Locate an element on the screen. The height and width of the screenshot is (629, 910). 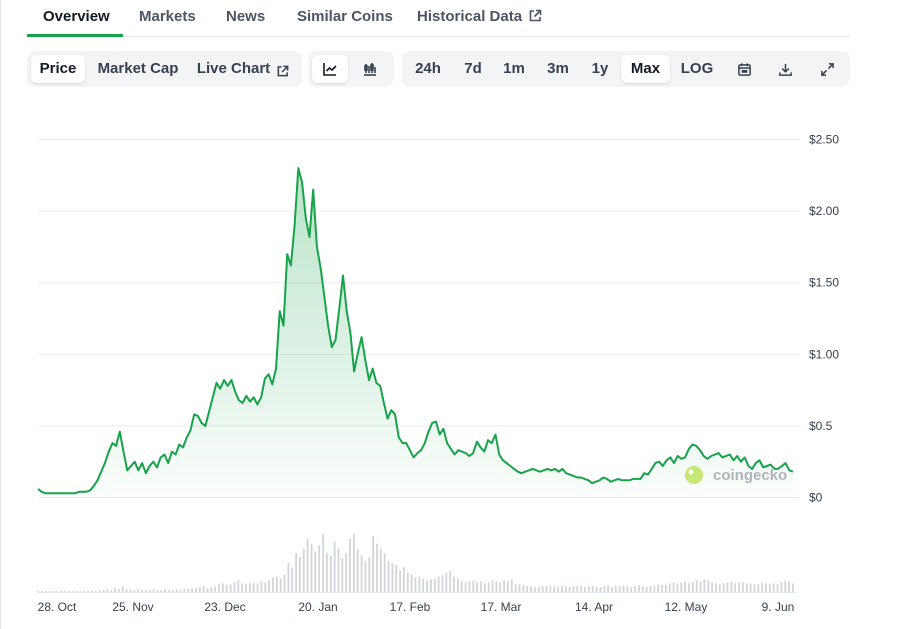
live-chart-label: Live Chart is located at coordinates (233, 68).